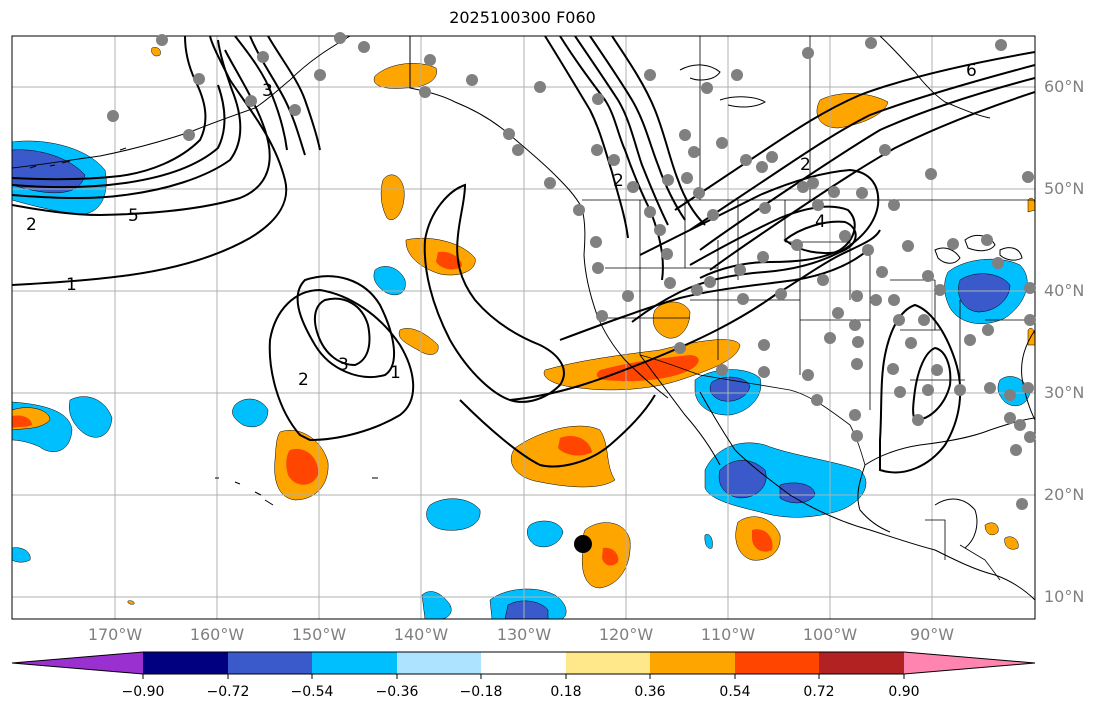  What do you see at coordinates (932, 634) in the screenshot?
I see `lon-label: 90°W` at bounding box center [932, 634].